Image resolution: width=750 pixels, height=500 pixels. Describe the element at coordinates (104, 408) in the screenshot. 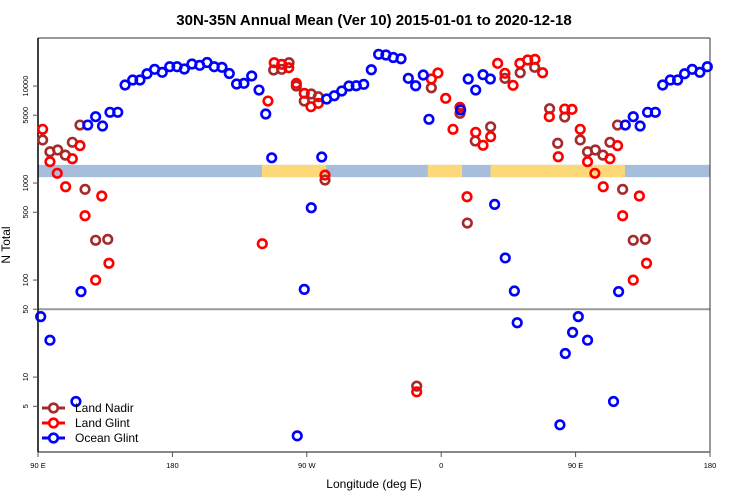

I see `legend-label: Land Nadir` at that location.